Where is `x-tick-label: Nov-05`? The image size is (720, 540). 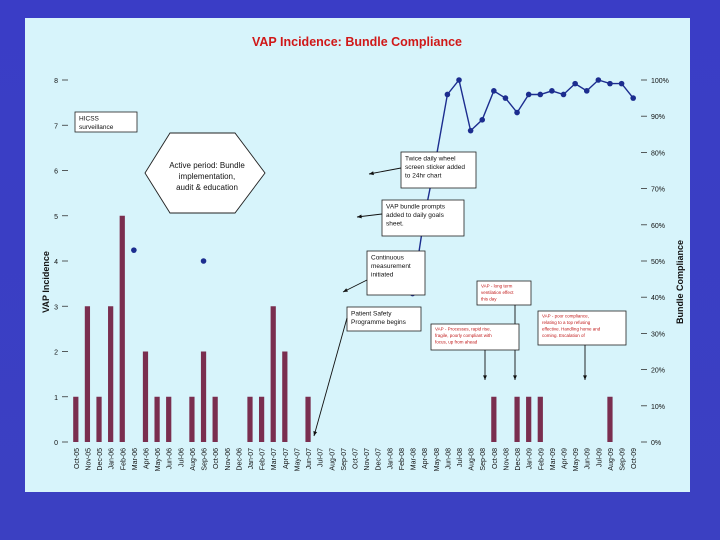 x-tick-label: Nov-05 is located at coordinates (88, 459).